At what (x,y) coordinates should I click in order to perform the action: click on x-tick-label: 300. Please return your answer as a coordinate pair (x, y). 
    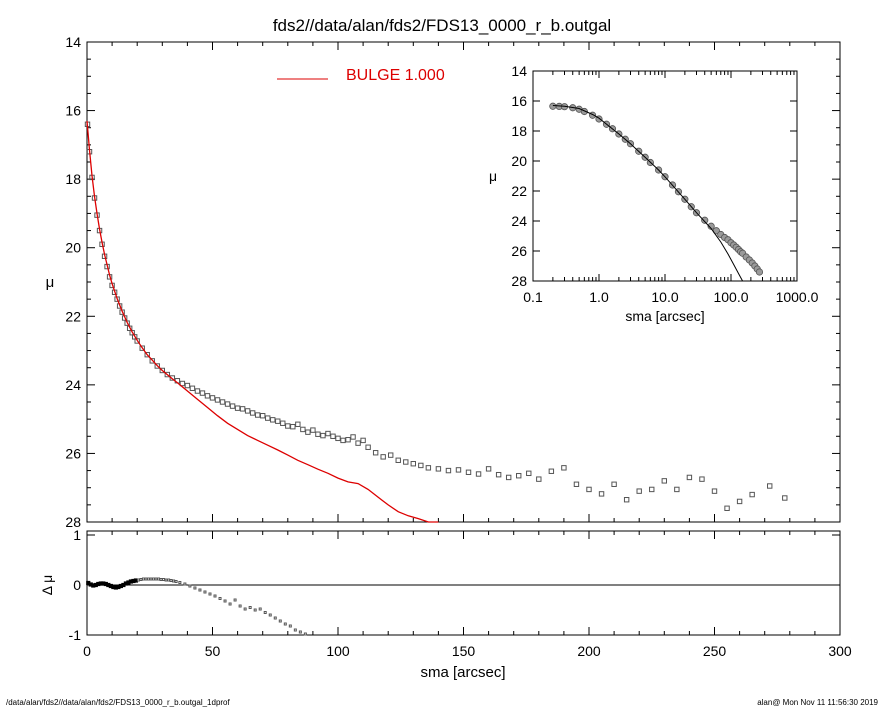
    Looking at the image, I should click on (840, 651).